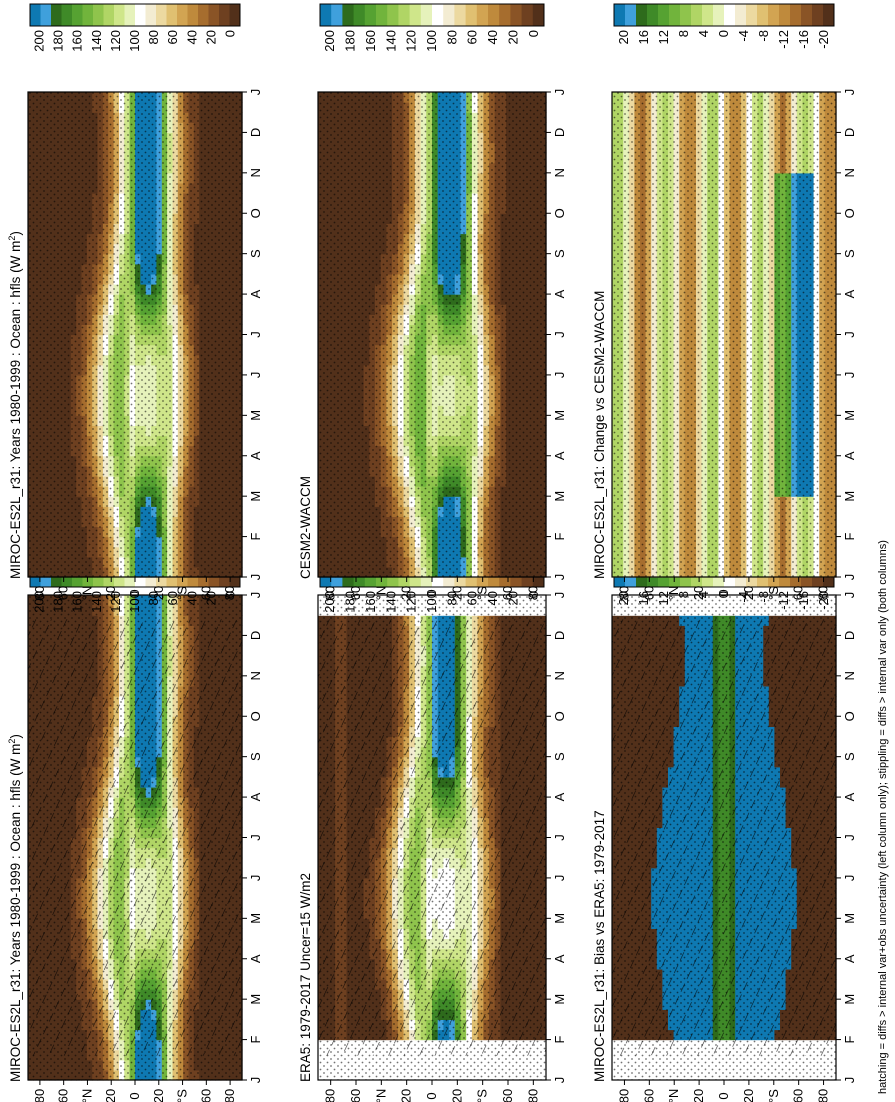 The image size is (895, 1102). What do you see at coordinates (153, 598) in the screenshot?
I see `colorbar-label: 80` at bounding box center [153, 598].